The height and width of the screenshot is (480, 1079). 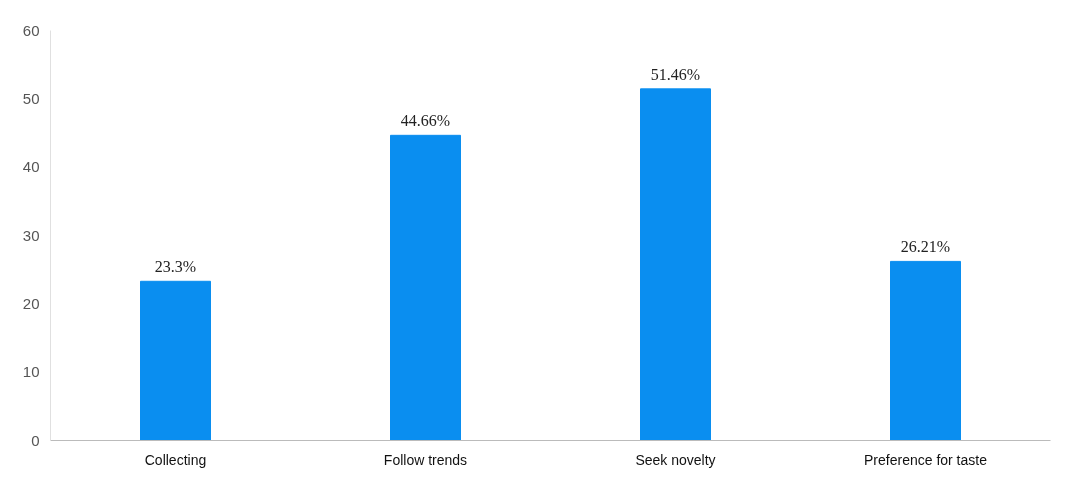 What do you see at coordinates (31, 98) in the screenshot?
I see `y-tick-label: 50` at bounding box center [31, 98].